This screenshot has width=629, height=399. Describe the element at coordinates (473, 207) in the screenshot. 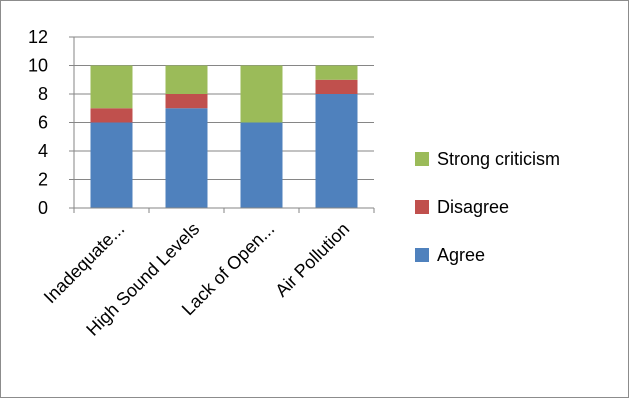

I see `legend-label-disagree: Disagree` at that location.